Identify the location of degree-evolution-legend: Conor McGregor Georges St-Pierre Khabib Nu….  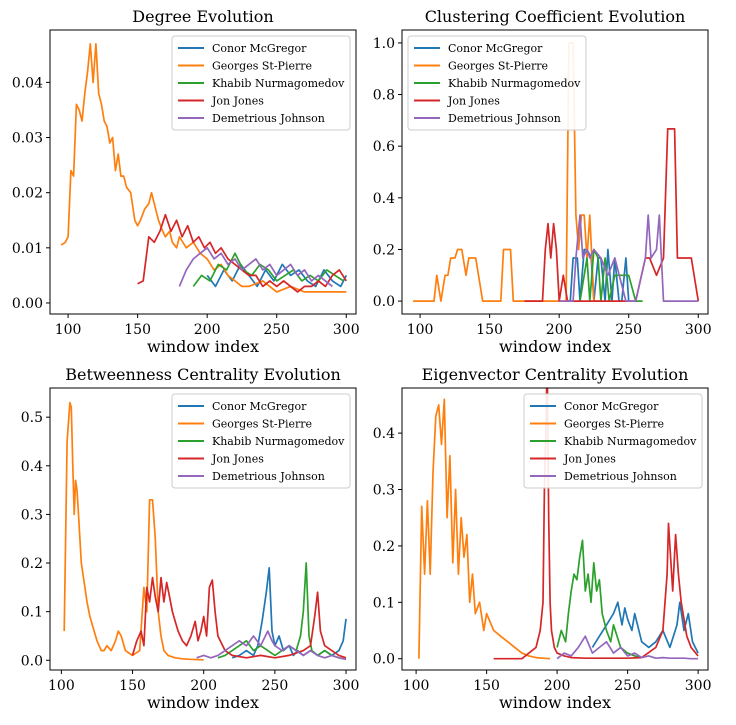
(261, 83).